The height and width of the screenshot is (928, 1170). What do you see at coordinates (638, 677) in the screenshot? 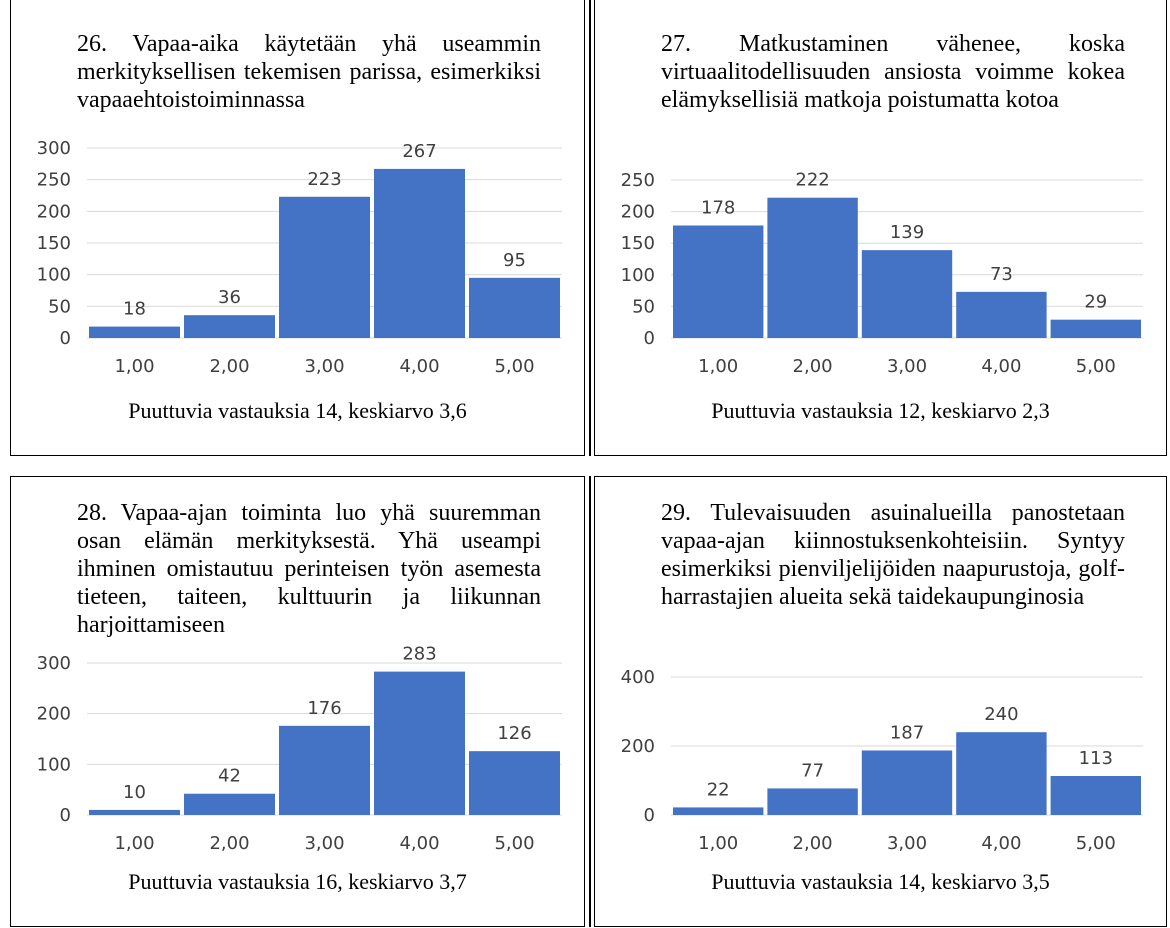
I see `y-tick-label: 400` at bounding box center [638, 677].